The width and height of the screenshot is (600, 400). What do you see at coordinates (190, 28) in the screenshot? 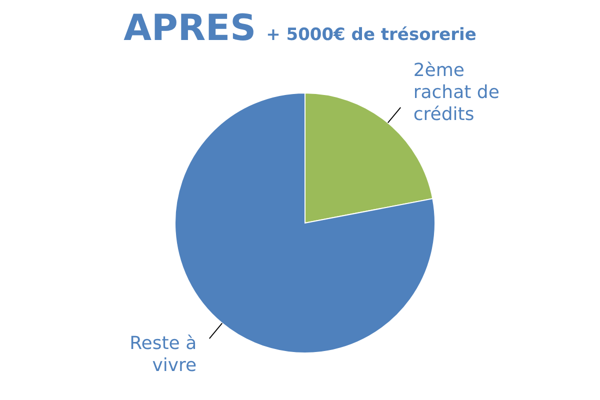
I see `chart-title: APRES` at bounding box center [190, 28].